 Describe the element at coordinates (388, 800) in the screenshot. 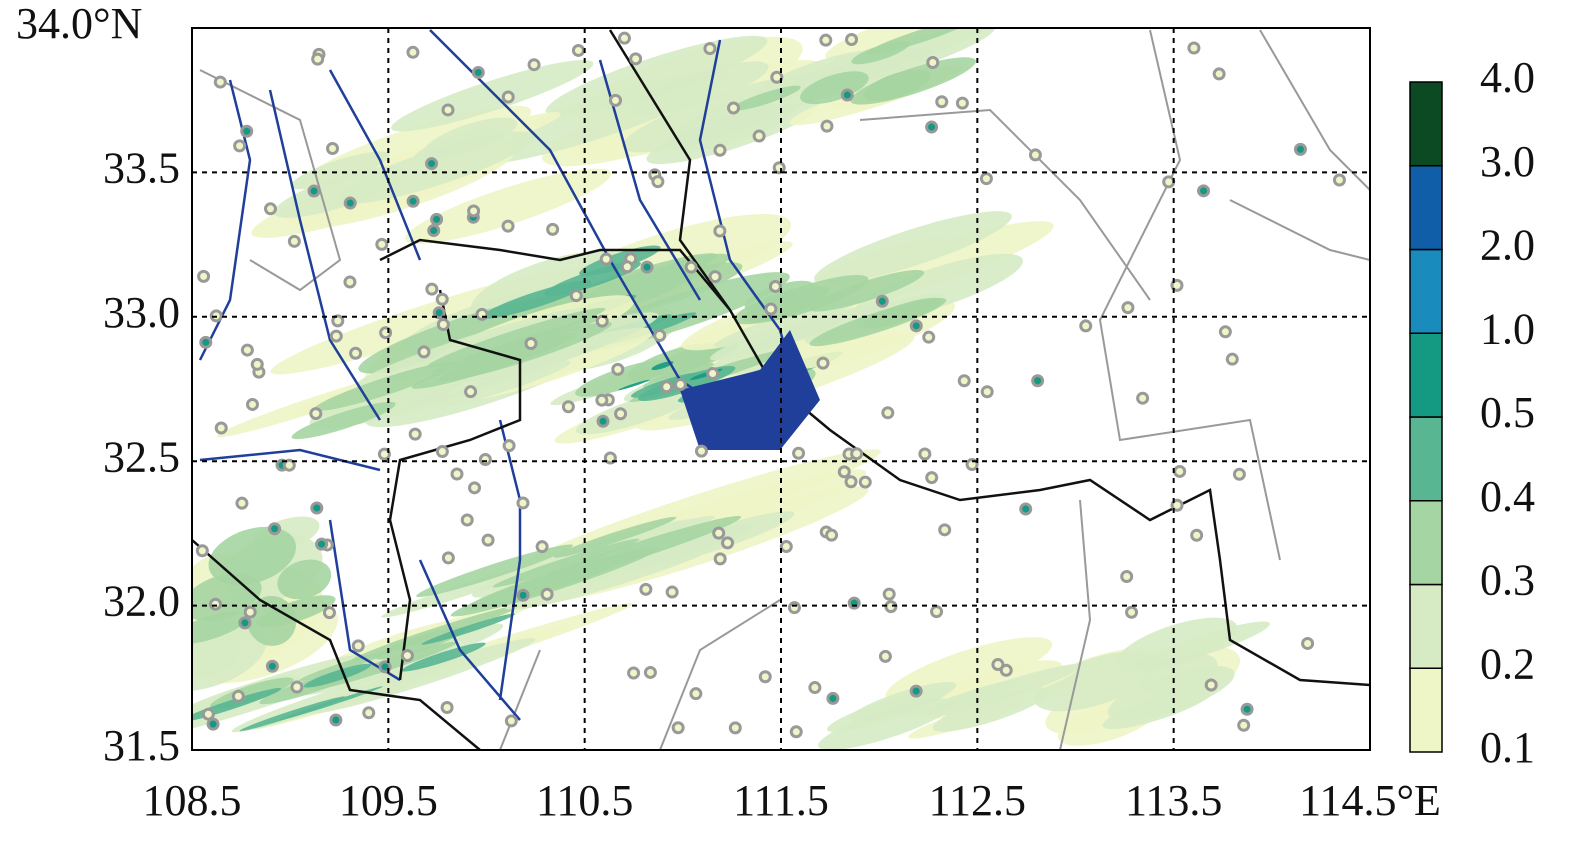

I see `x-tick-label: 109.5` at that location.